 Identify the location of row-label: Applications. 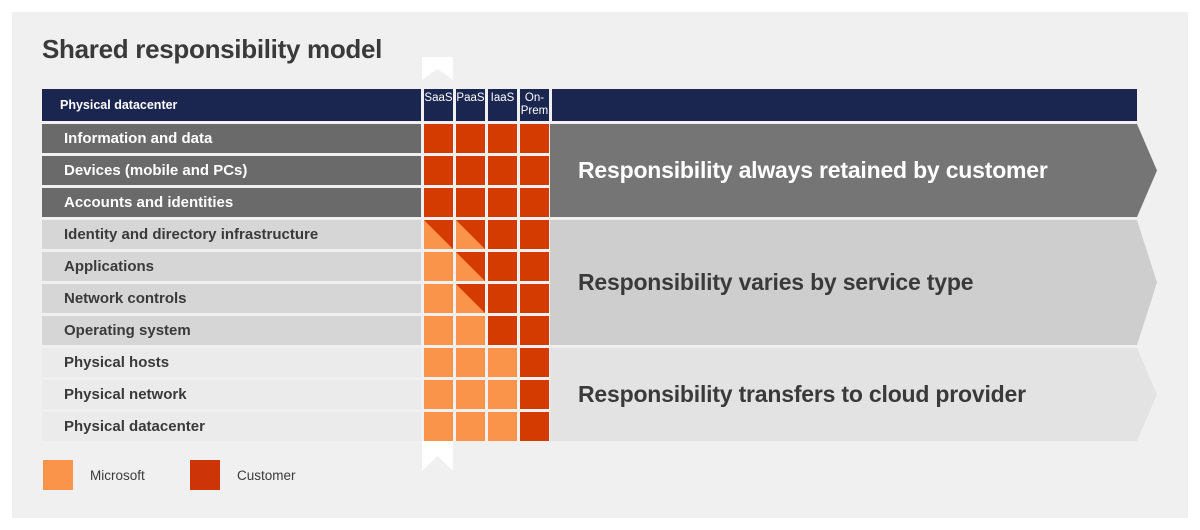
(231, 266).